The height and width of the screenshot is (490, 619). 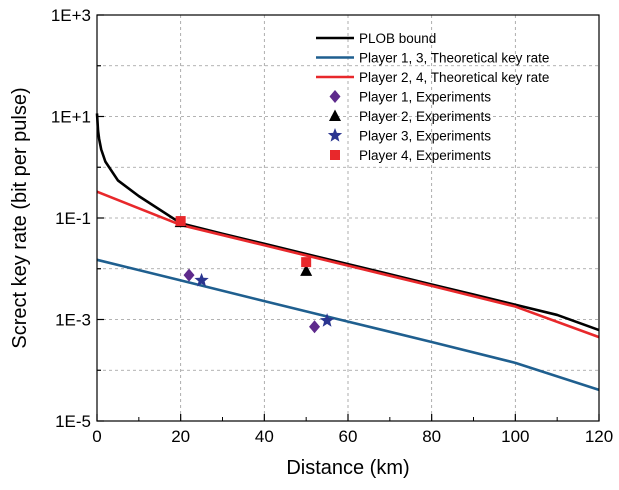 I want to click on x-tick-label: 80, so click(x=431, y=436).